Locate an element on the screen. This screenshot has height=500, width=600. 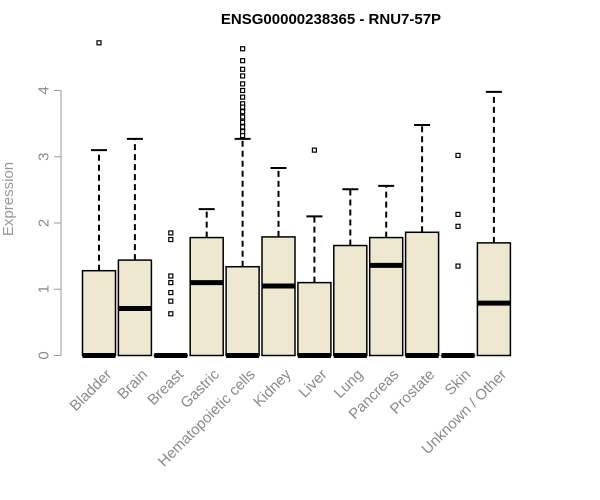
box-kidney is located at coordinates (278, 262).